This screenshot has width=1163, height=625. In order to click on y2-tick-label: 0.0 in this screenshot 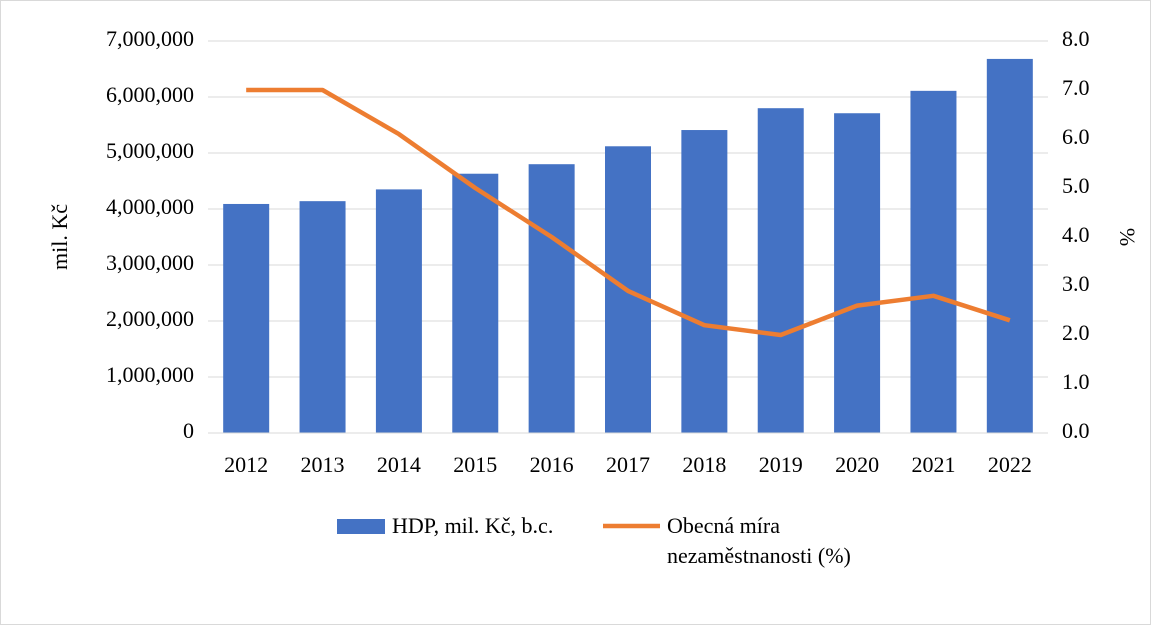, I will do `click(1076, 430)`.